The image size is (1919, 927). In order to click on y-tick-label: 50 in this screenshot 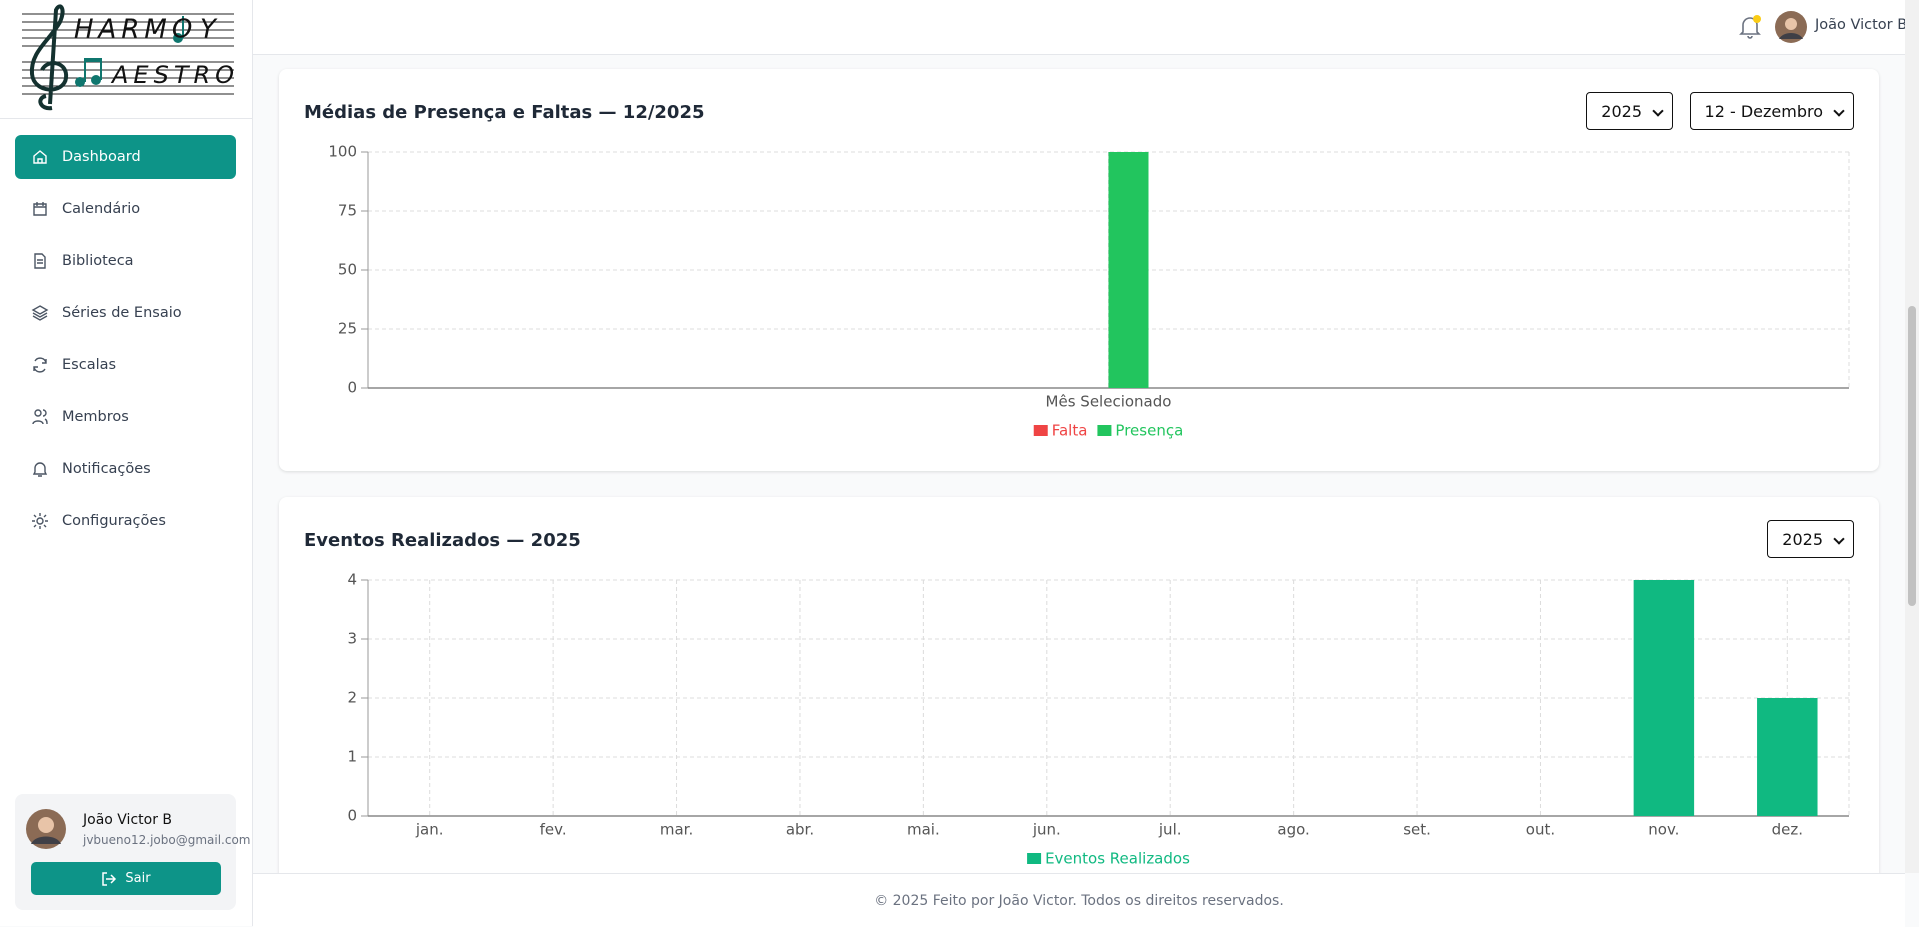, I will do `click(347, 270)`.